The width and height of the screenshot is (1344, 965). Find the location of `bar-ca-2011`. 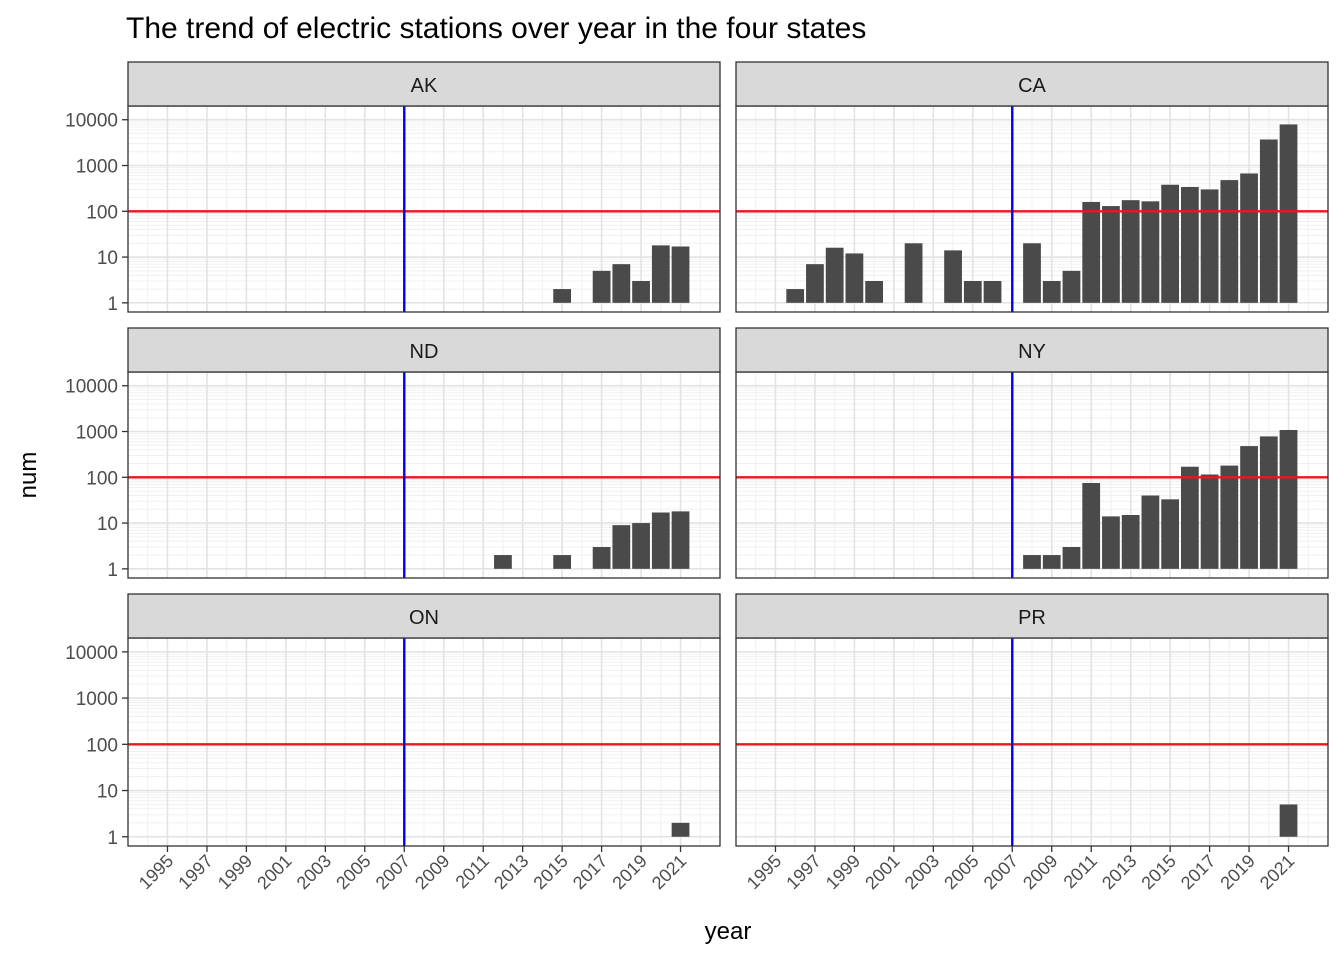

bar-ca-2011 is located at coordinates (1091, 252).